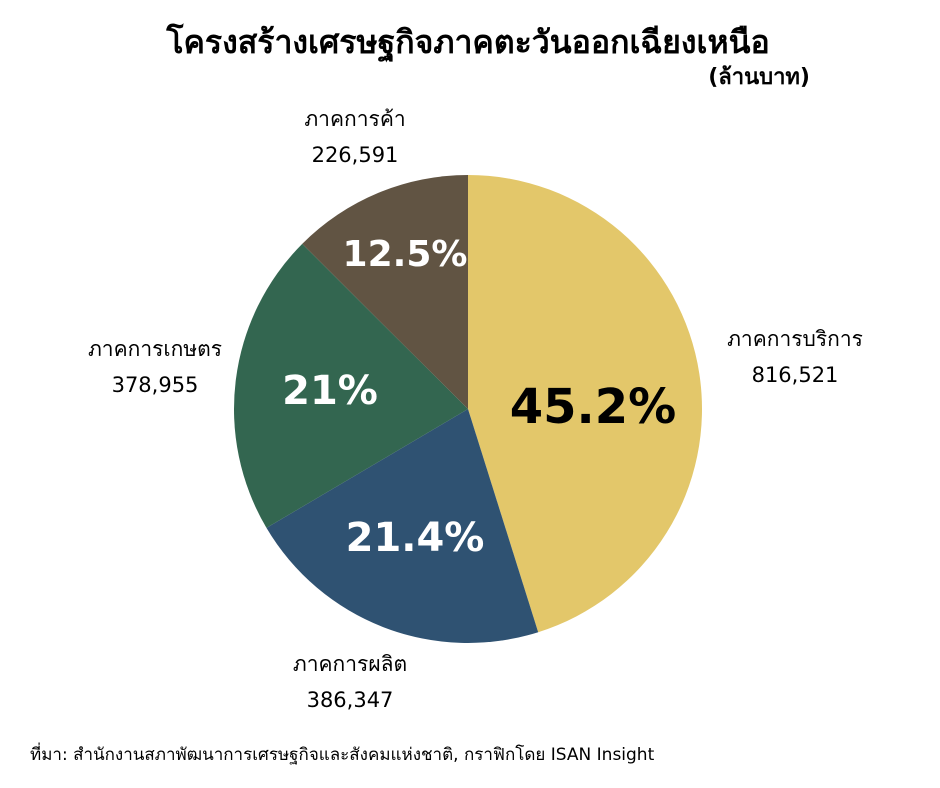 The height and width of the screenshot is (788, 940). I want to click on value-label: 816,521, so click(795, 375).